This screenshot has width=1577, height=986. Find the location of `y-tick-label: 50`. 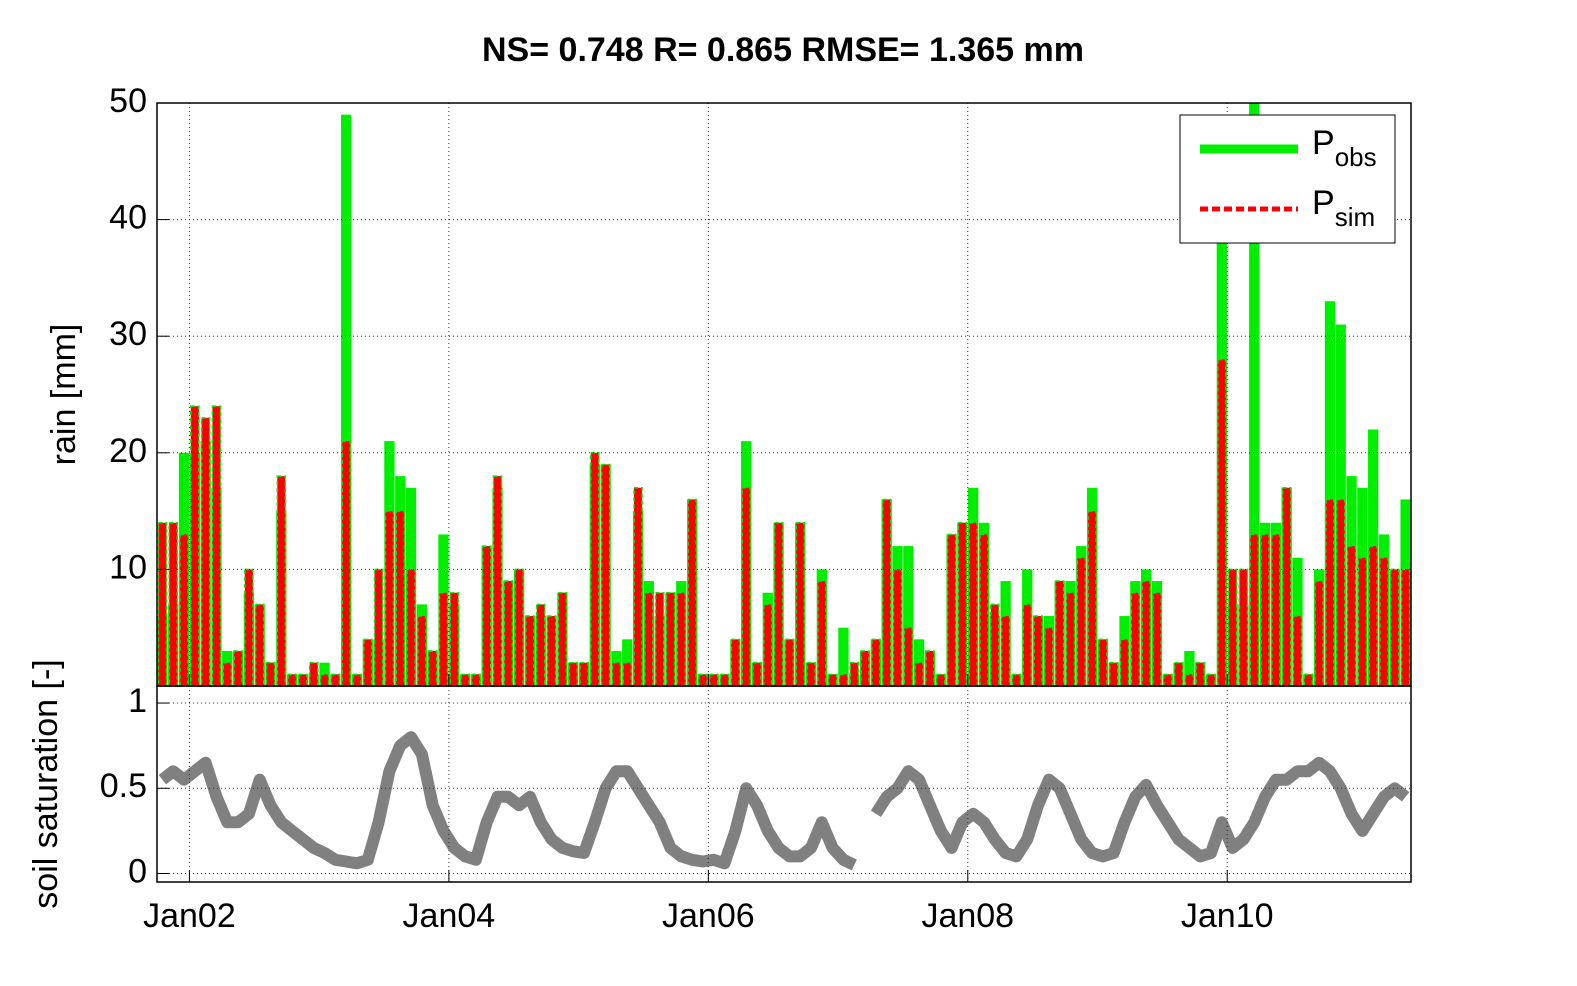

y-tick-label: 50 is located at coordinates (128, 101).